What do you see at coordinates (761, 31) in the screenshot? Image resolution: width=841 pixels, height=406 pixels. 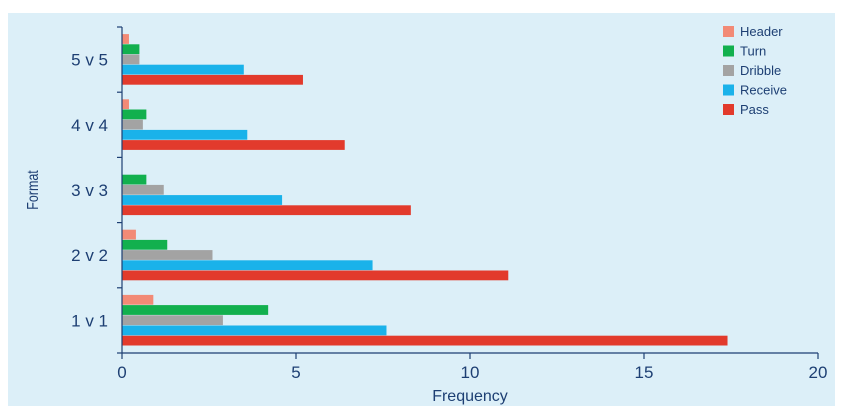 I see `legend-label-header: Header` at bounding box center [761, 31].